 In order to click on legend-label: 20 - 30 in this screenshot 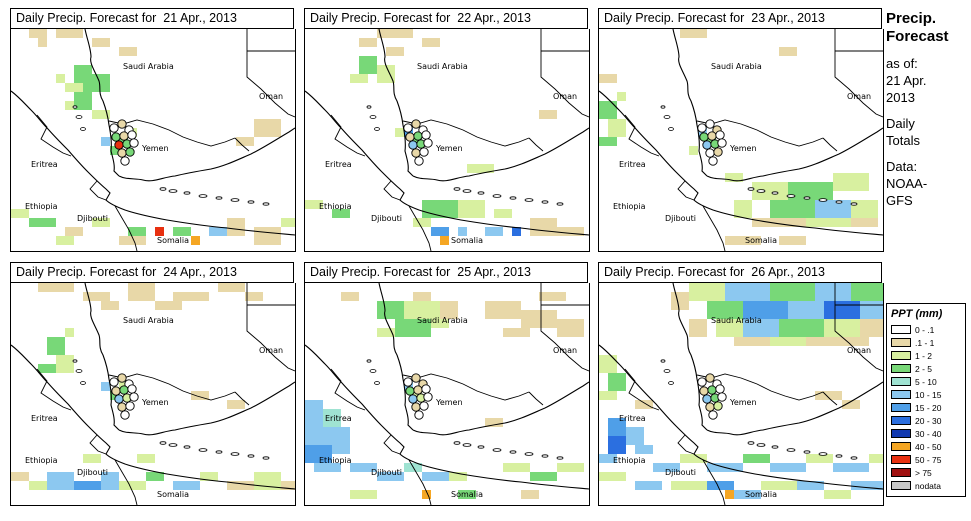, I will do `click(928, 420)`.